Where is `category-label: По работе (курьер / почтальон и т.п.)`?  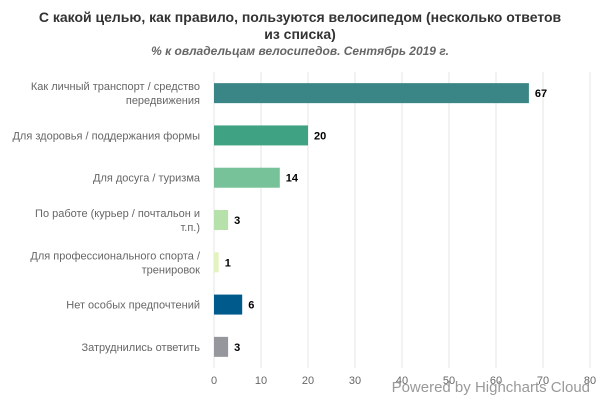
category-label: По работе (курьер / почтальон и т.п.) is located at coordinates (117, 221).